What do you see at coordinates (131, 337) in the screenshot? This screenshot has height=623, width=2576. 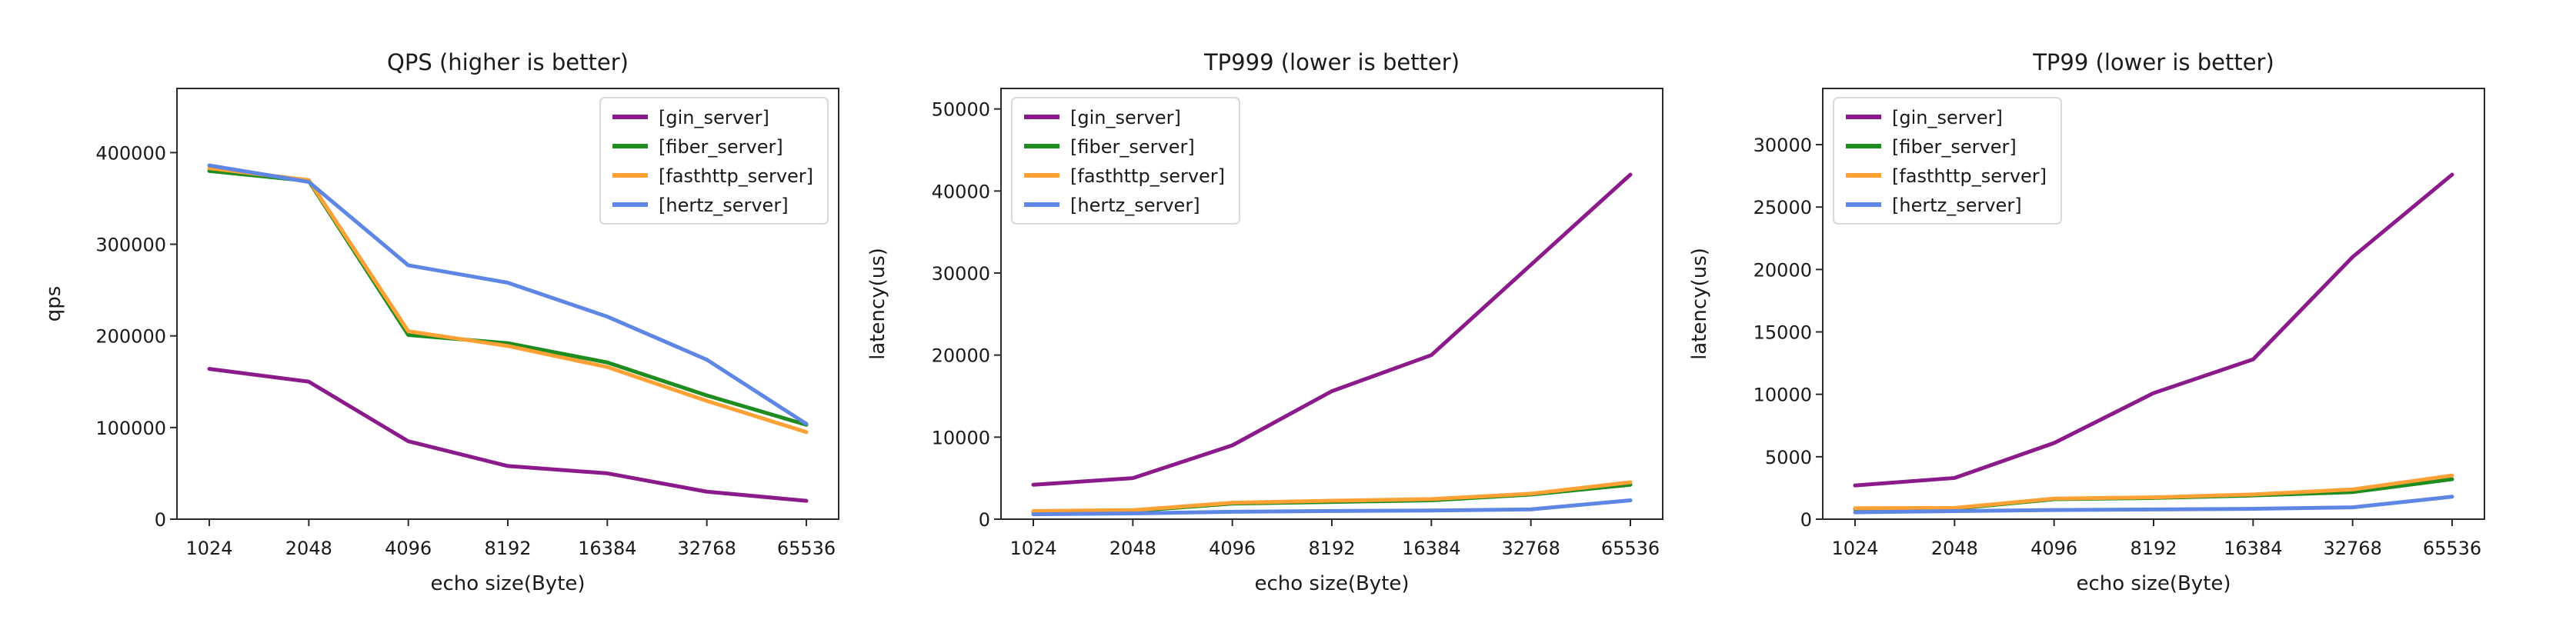 I see `y-tick-label: 200000` at bounding box center [131, 337].